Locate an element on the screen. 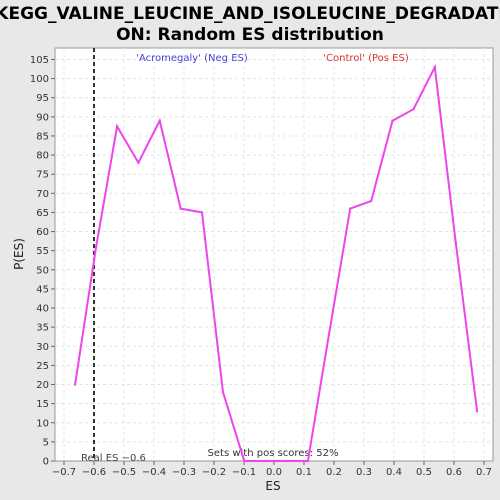  y-tick-label: 85 is located at coordinates (42, 136).